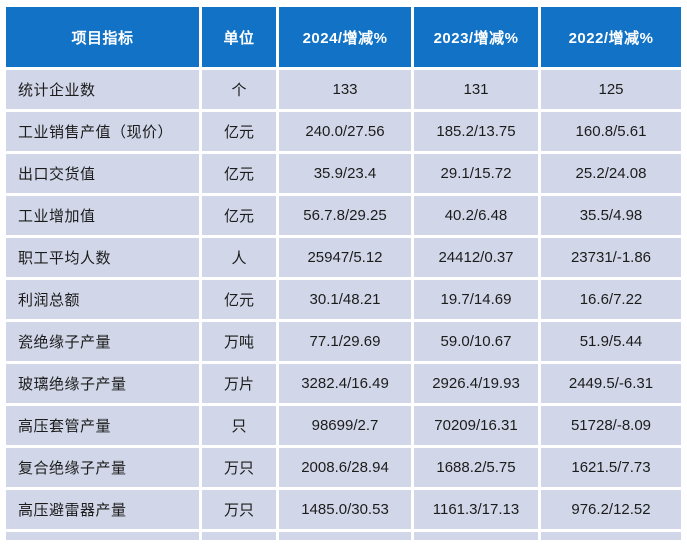 This screenshot has width=687, height=552. What do you see at coordinates (476, 383) in the screenshot?
I see `value-cell-2023: 2926.4/19.93` at bounding box center [476, 383].